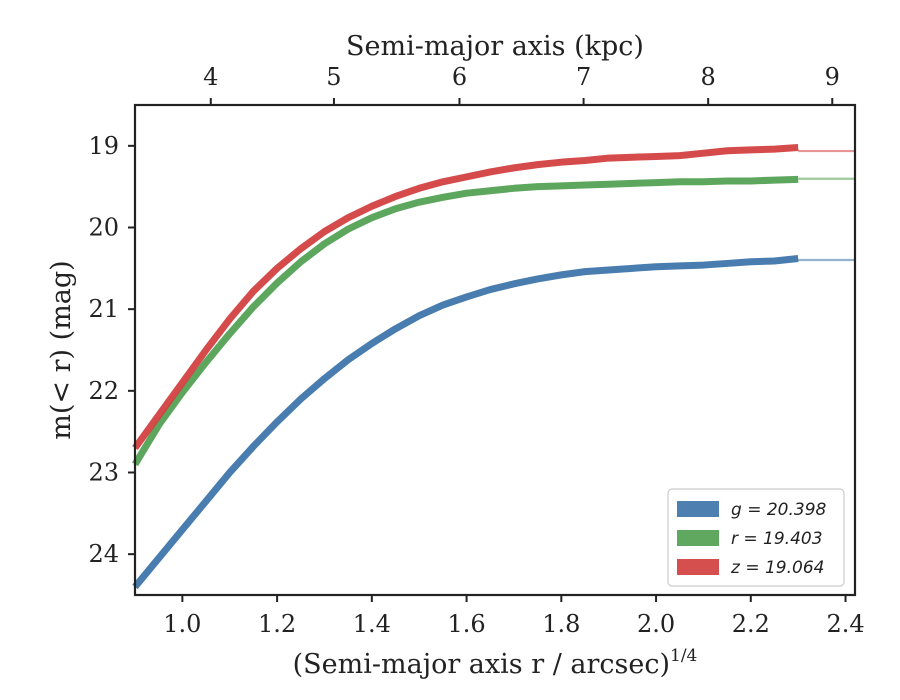  Describe the element at coordinates (583, 77) in the screenshot. I see `top-tick-label: 7` at that location.